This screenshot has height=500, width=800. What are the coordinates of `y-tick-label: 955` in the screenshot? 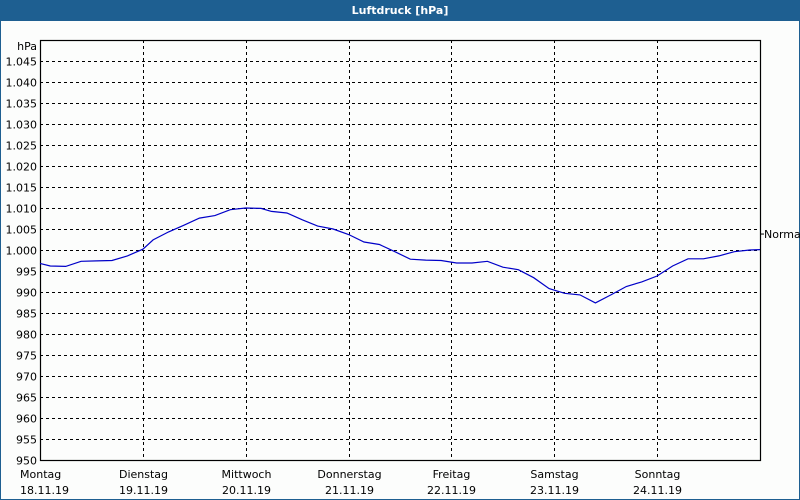 It's located at (26, 440).